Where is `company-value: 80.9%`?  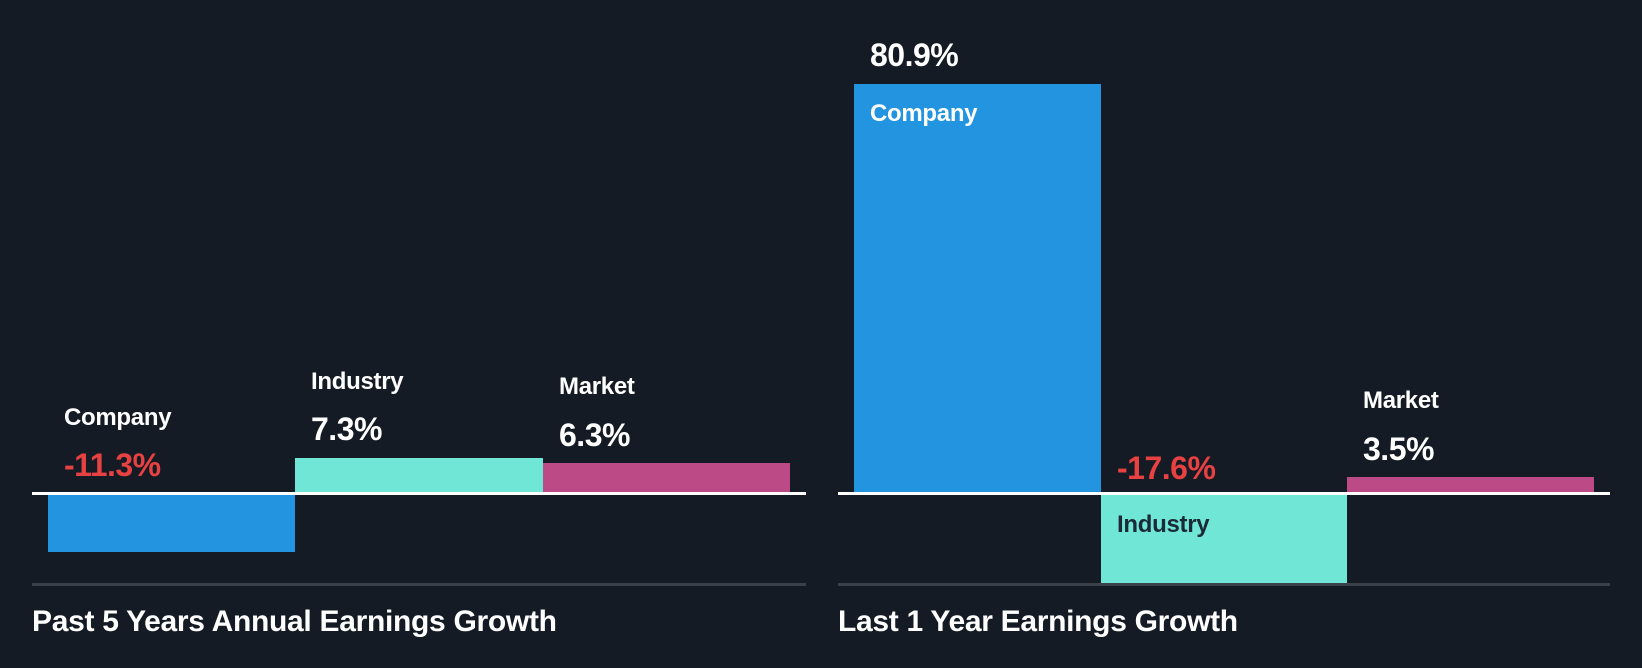
company-value: 80.9% is located at coordinates (914, 55).